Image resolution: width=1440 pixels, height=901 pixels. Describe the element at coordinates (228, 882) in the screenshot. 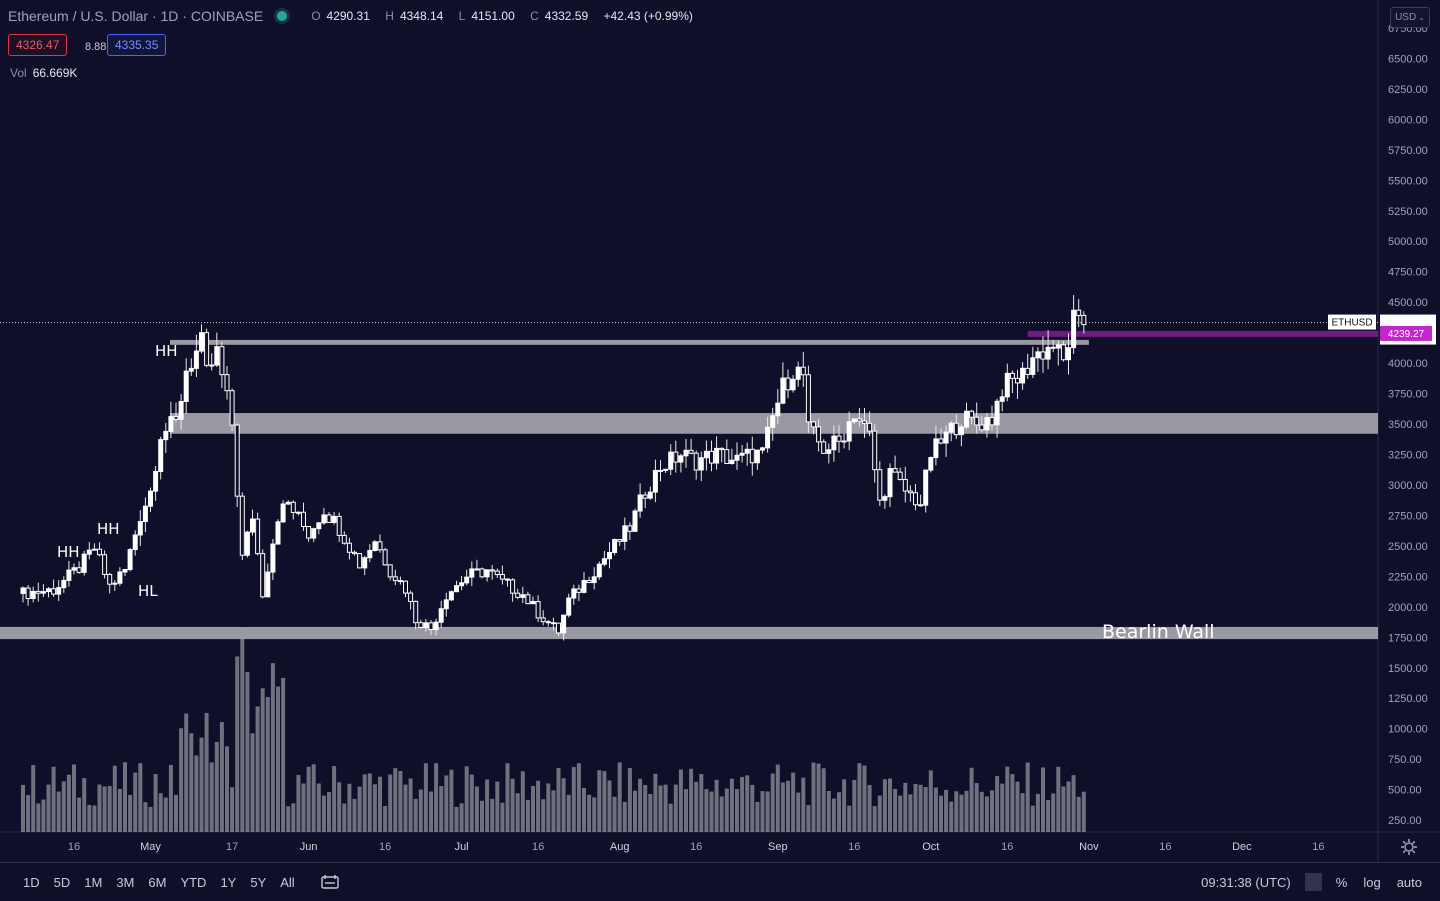

I see `timeframe-1y: 1Y` at that location.